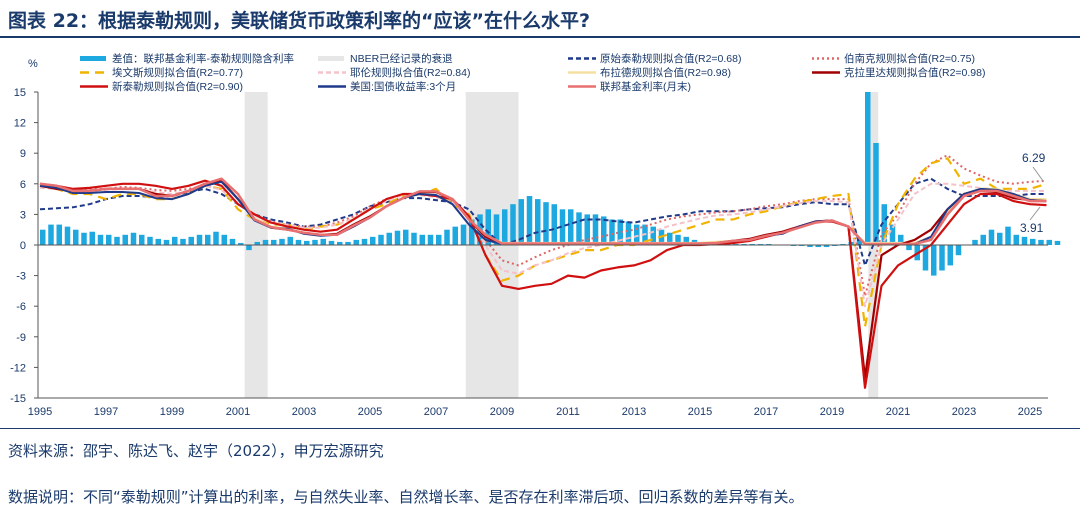 Image resolution: width=1080 pixels, height=516 pixels. I want to click on x-tick-label: 2001, so click(238, 412).